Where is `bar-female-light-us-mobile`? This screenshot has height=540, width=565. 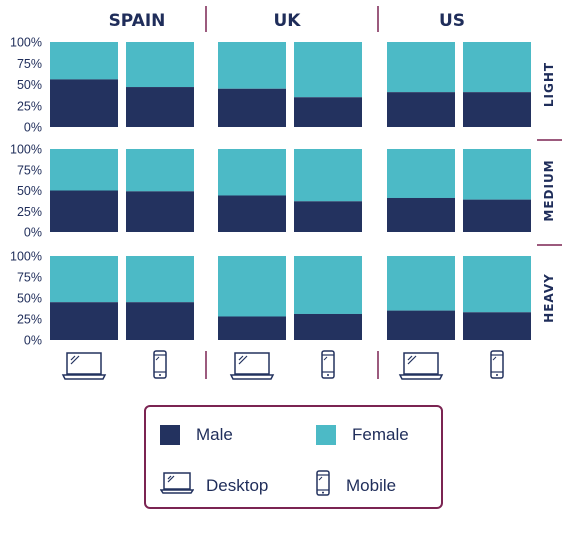
bar-female-light-us-mobile is located at coordinates (497, 67).